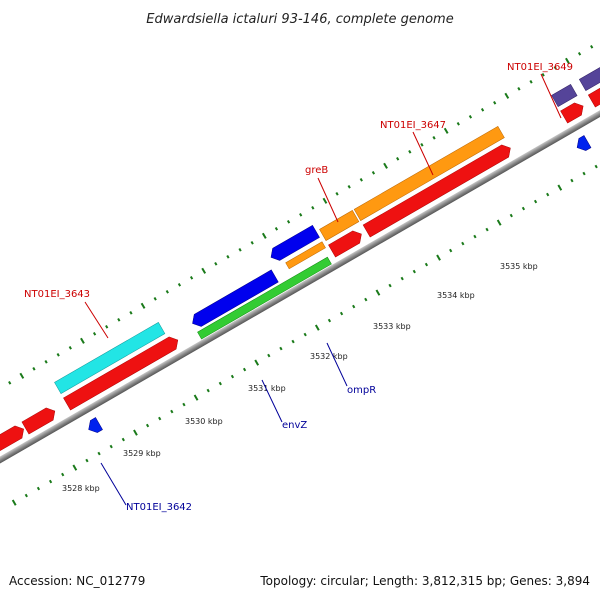 The width and height of the screenshot is (600, 600). What do you see at coordinates (272, 401) in the screenshot?
I see `callout-line-envZ` at bounding box center [272, 401].